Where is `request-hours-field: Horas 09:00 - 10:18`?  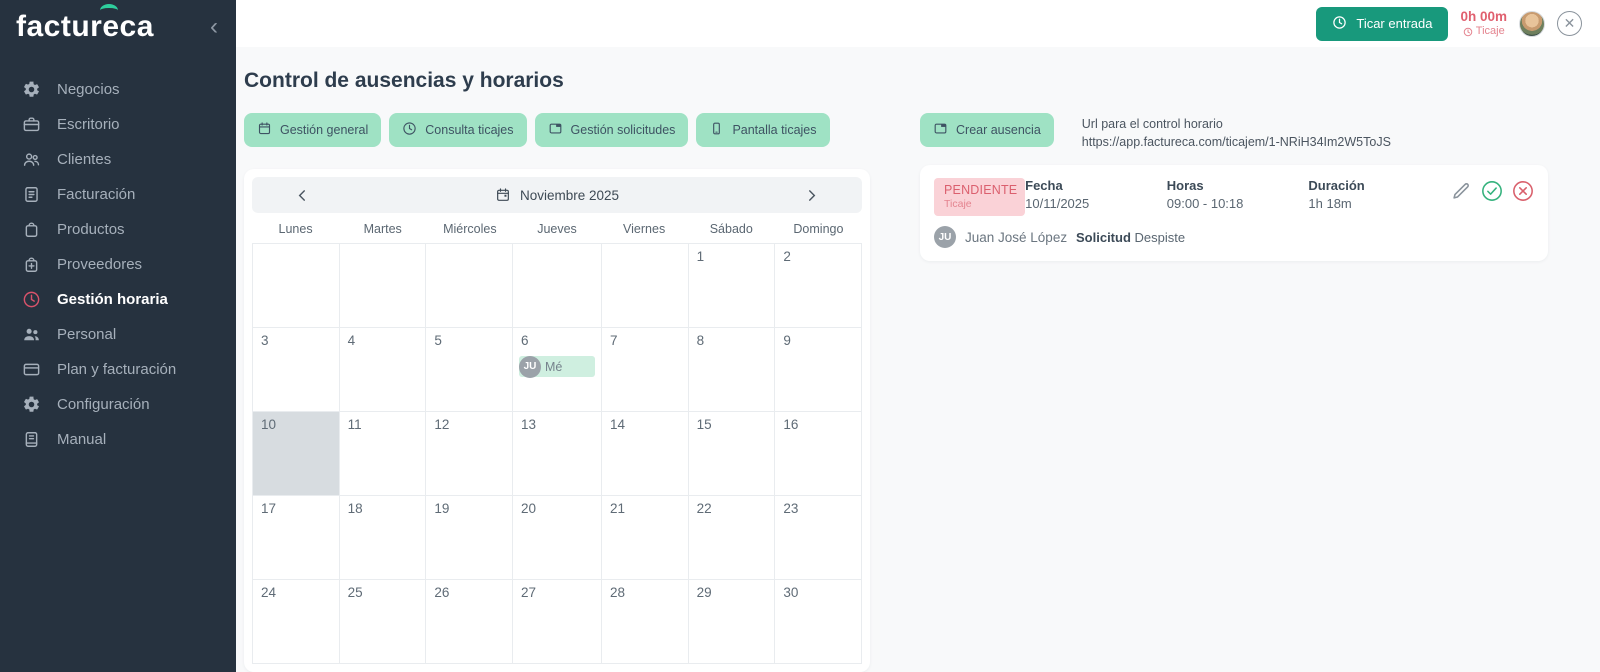
request-hours-field: Horas 09:00 - 10:18 is located at coordinates (1205, 195).